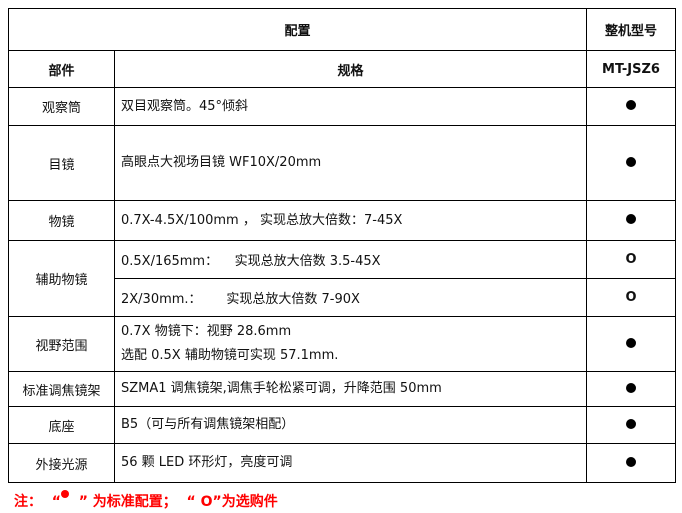 This screenshot has height=513, width=682. Describe the element at coordinates (350, 463) in the screenshot. I see `spec-cell: 56 颗 LED 环形灯，亮度可调` at that location.